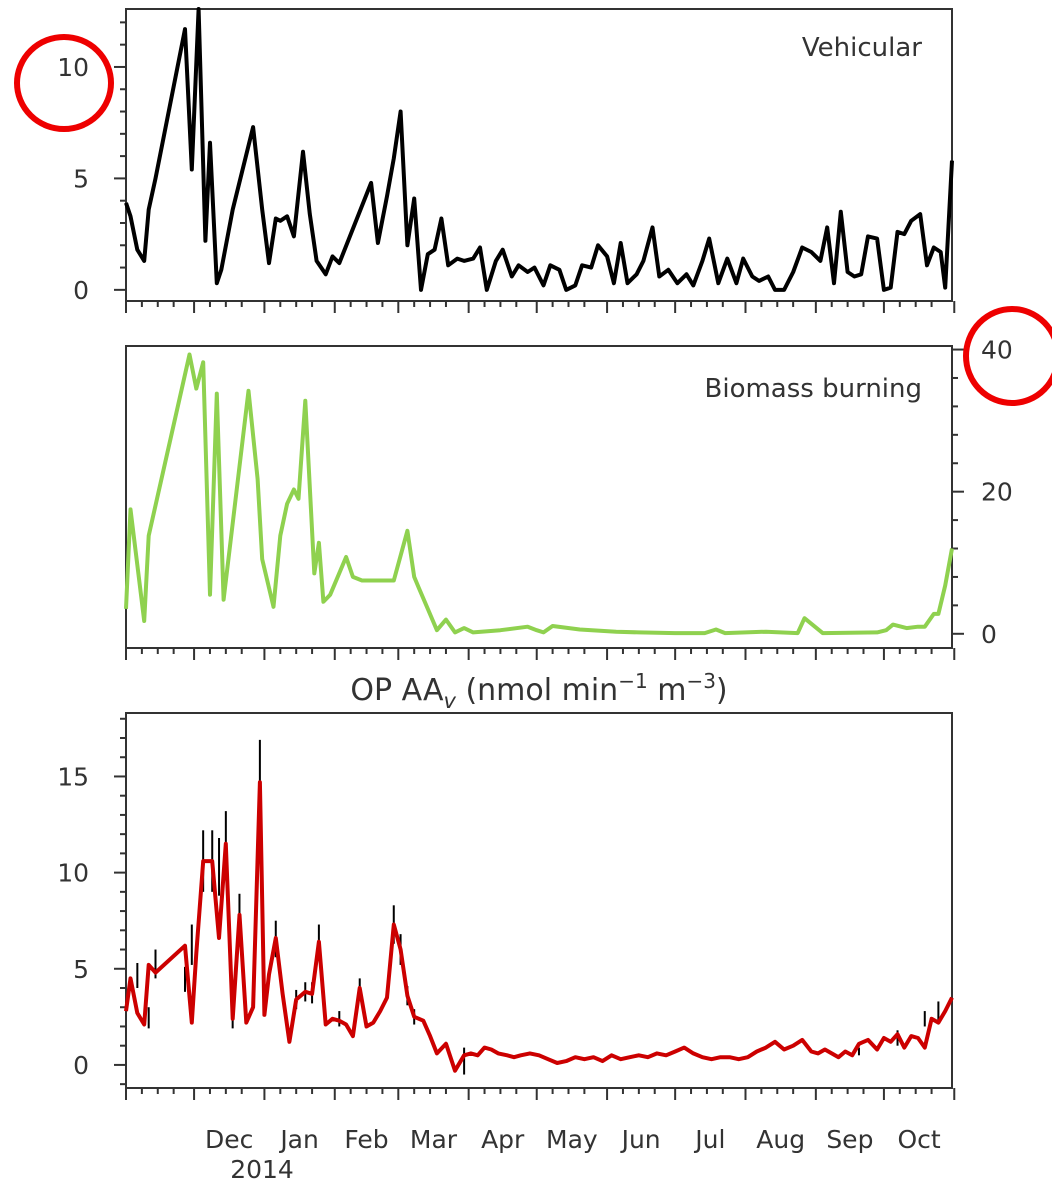 The height and width of the screenshot is (1182, 1052). What do you see at coordinates (262, 1168) in the screenshot?
I see `x-year-label: 2014` at bounding box center [262, 1168].